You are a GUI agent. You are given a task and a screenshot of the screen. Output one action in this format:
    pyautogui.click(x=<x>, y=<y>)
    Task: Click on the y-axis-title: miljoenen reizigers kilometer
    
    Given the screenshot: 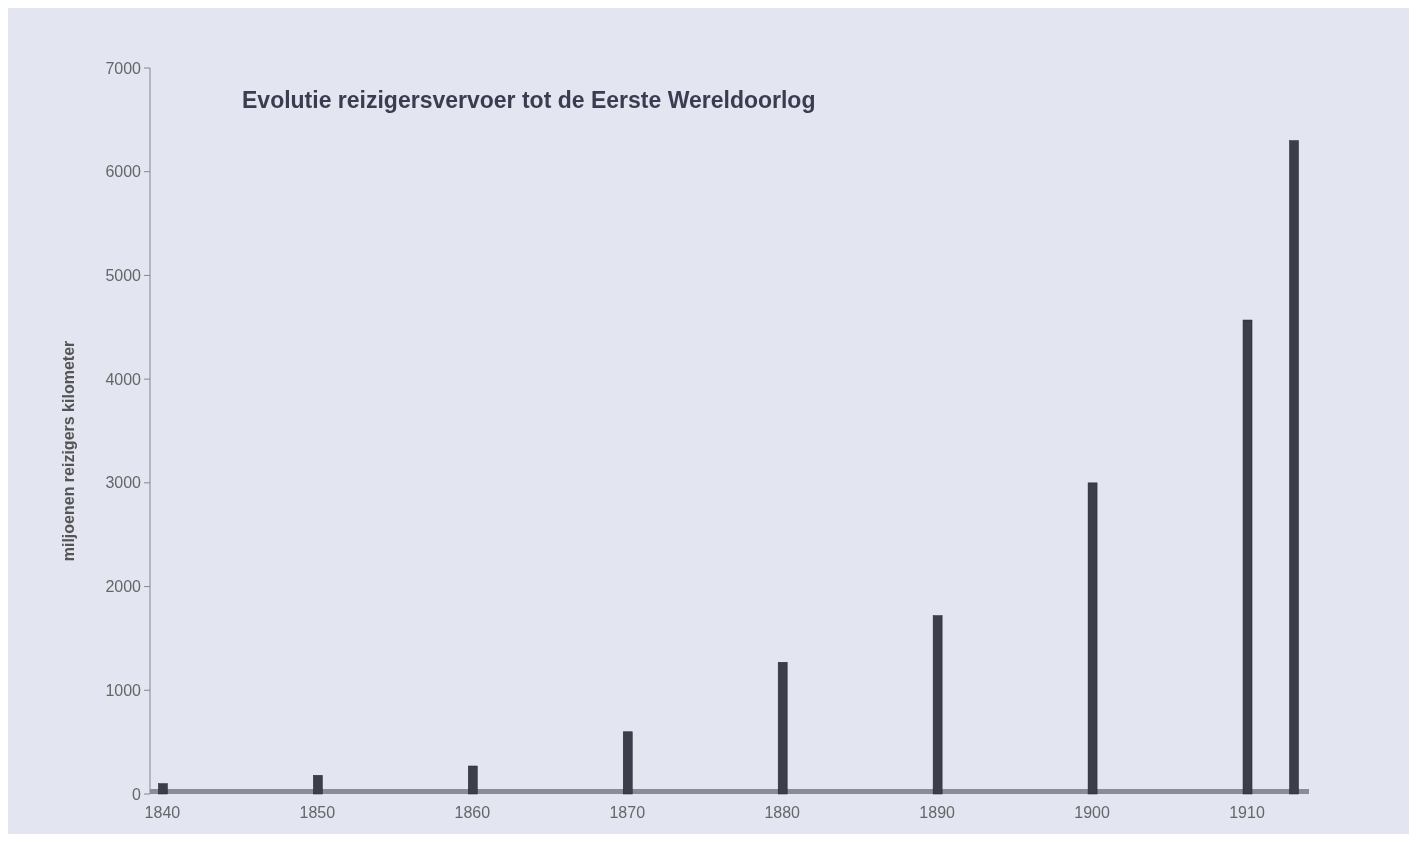 What is the action you would take?
    pyautogui.click(x=68, y=451)
    